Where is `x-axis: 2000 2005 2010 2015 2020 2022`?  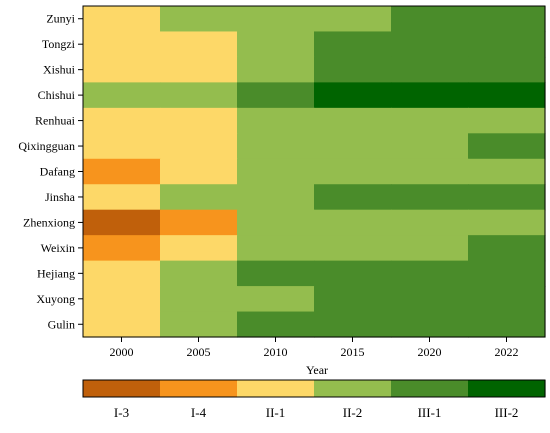
x-axis: 2000 2005 2010 2015 2020 2022 is located at coordinates (314, 348).